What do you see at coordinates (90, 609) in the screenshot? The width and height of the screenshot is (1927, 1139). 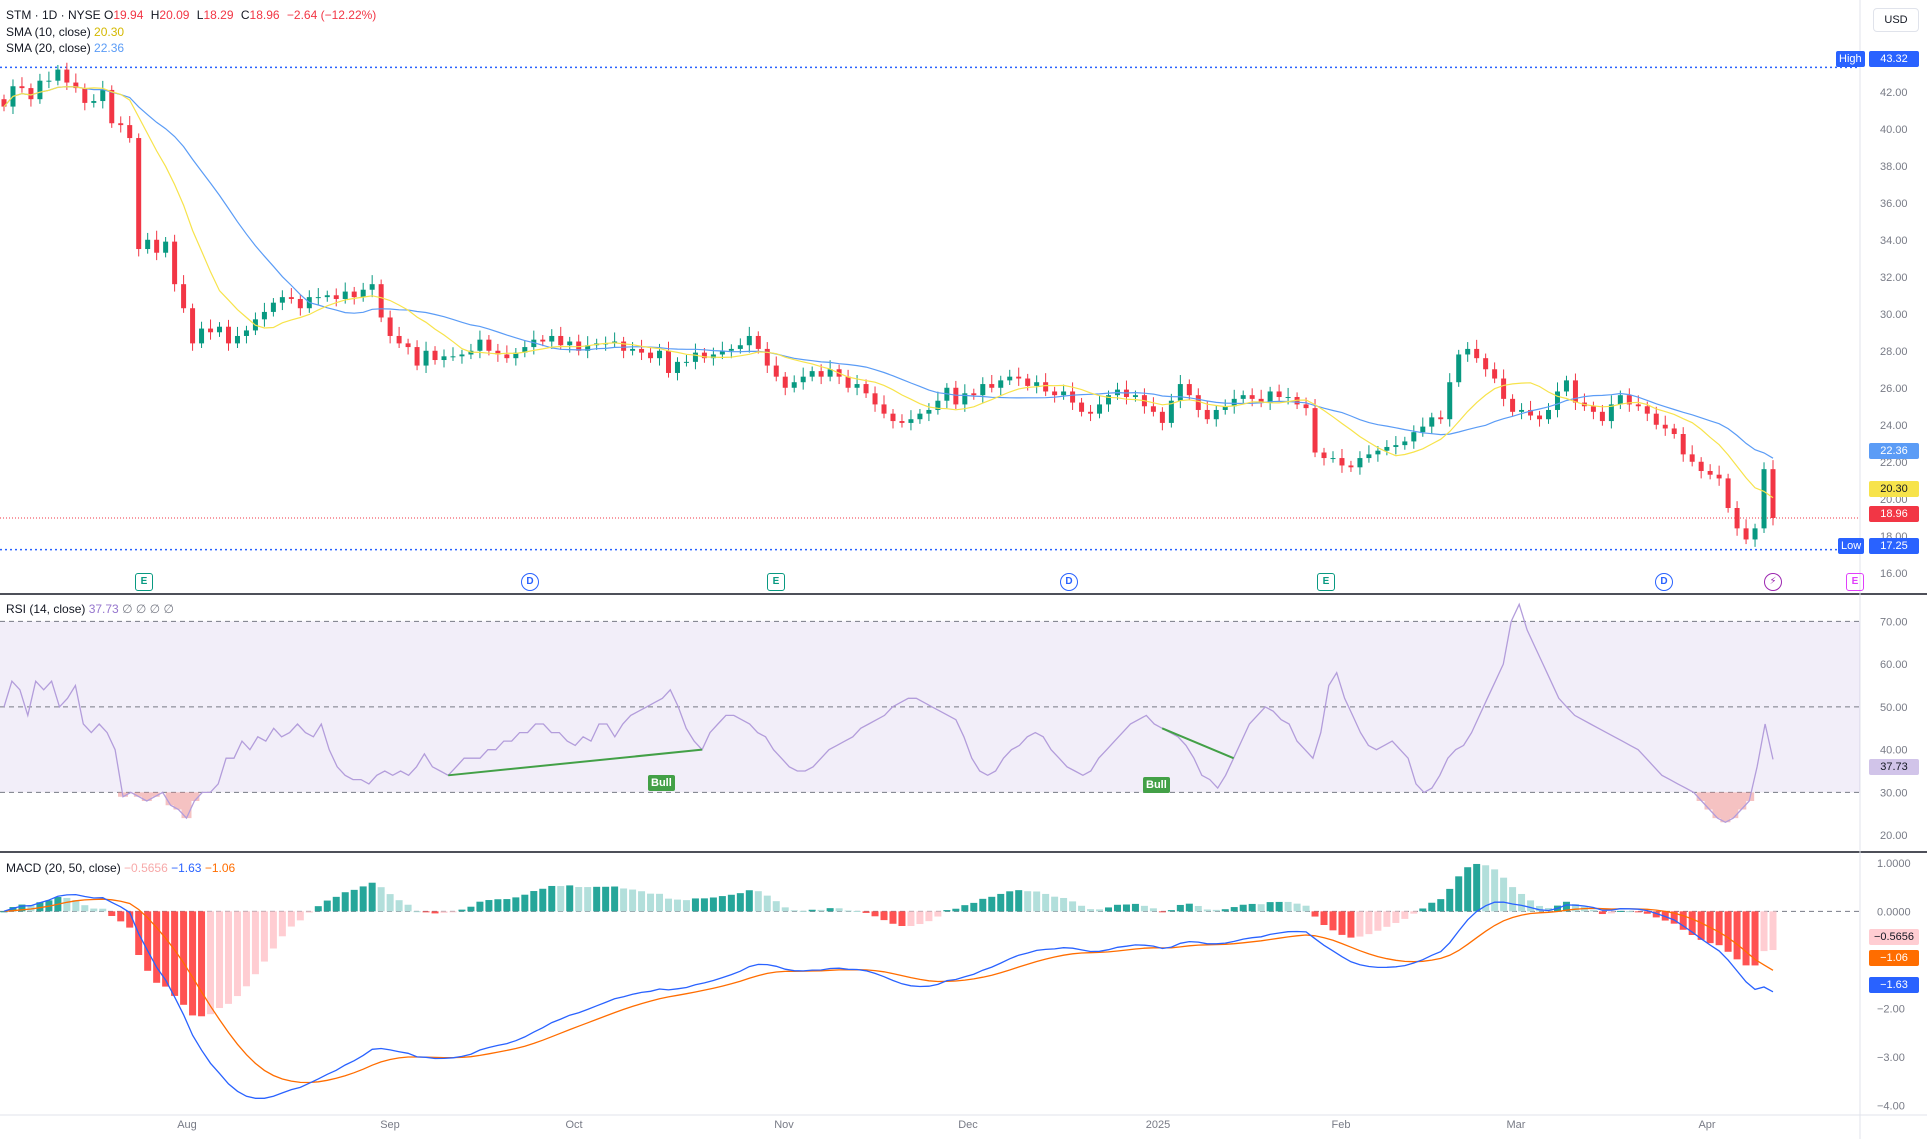 I see `rsi-legend: RSI (14, close) 37.73 ∅ ∅ ∅ ∅` at bounding box center [90, 609].